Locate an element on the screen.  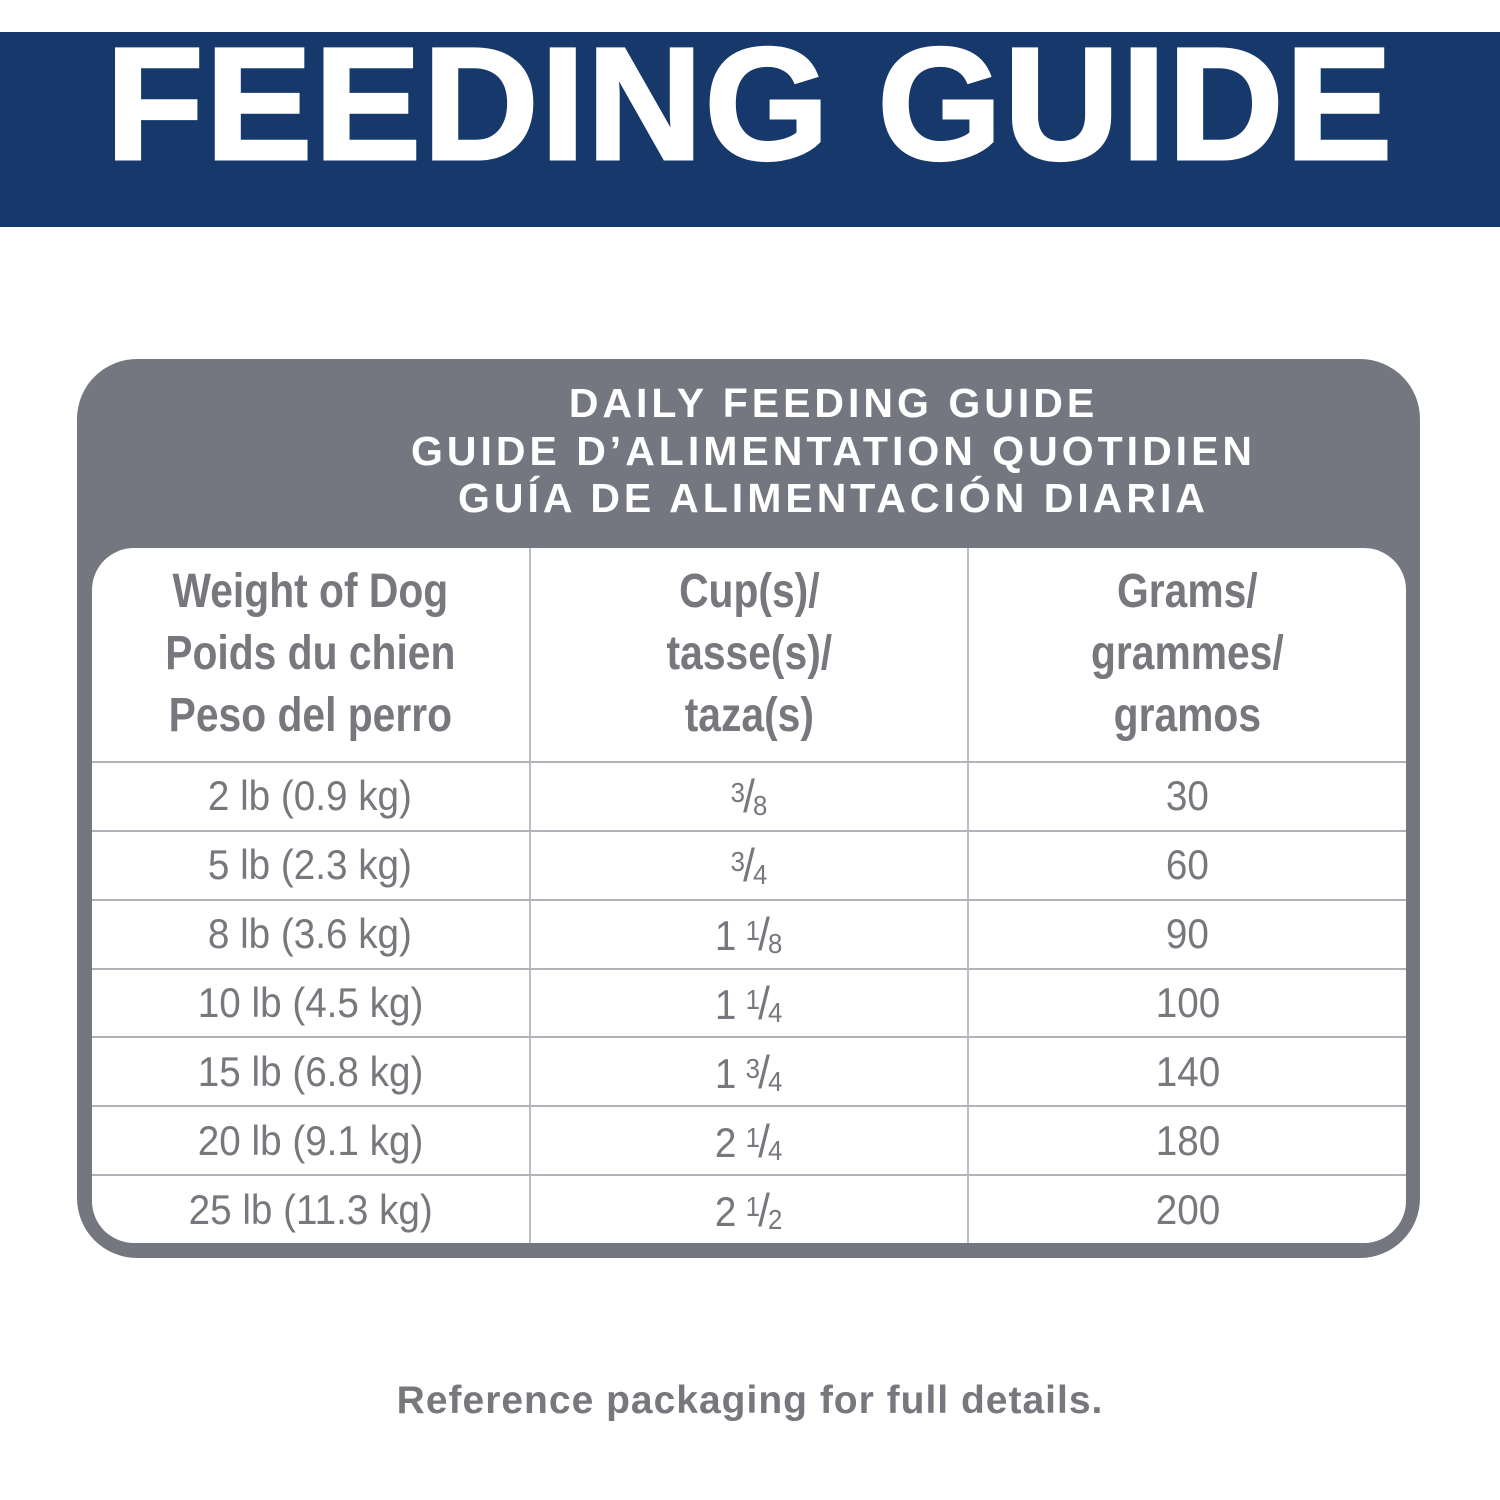
cups-cell: 2 1/4 is located at coordinates (748, 1141).